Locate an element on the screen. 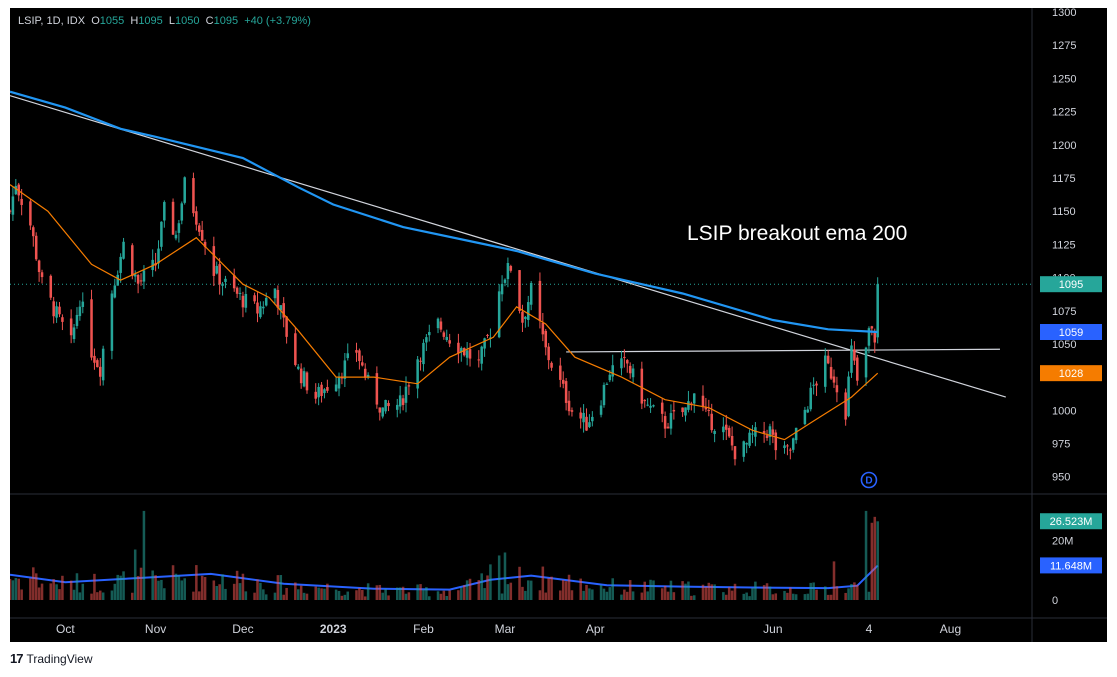  event-marker: D is located at coordinates (869, 480).